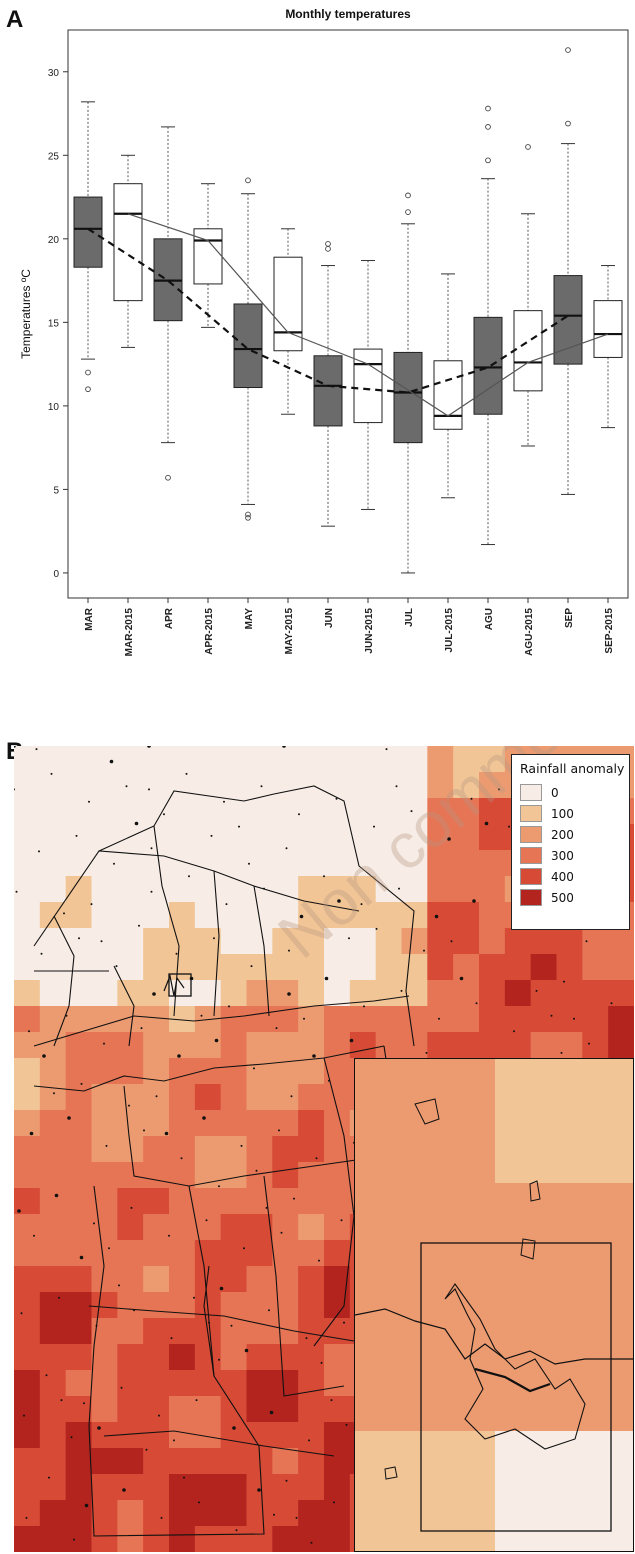 The height and width of the screenshot is (1554, 635). What do you see at coordinates (54, 240) in the screenshot?
I see `y-tick-label: 20` at bounding box center [54, 240].